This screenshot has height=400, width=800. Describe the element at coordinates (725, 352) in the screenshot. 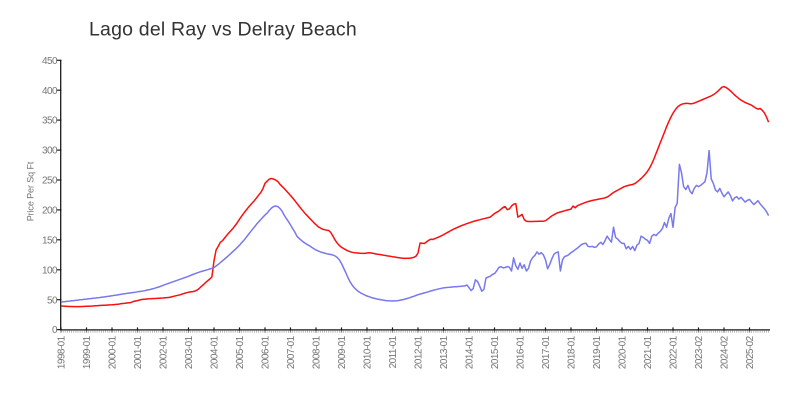

I see `svg-text: 2024-02` at that location.